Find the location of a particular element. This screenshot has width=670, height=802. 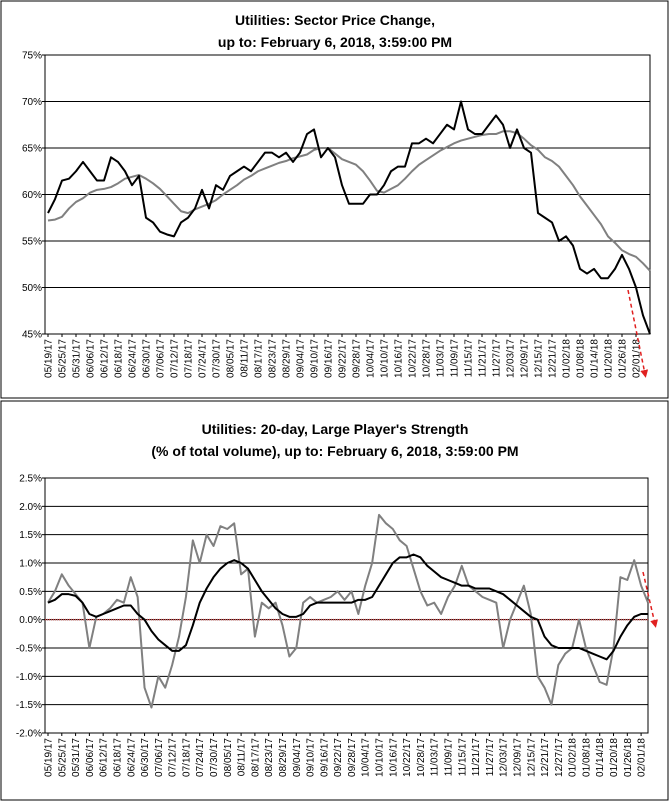

x-tick-label: 10/28/17 is located at coordinates (421, 757).